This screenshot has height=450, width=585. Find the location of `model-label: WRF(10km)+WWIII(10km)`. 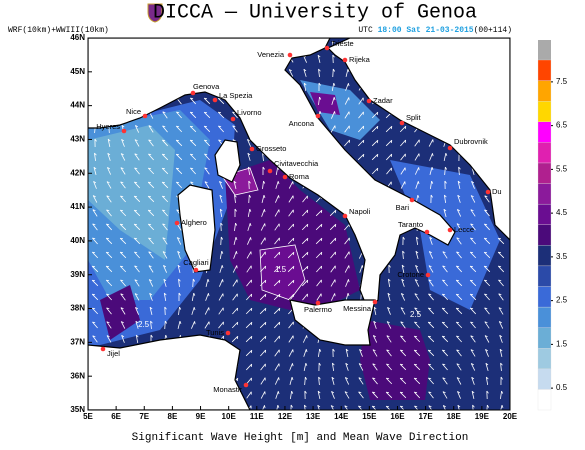

model-label: WRF(10km)+WWIII(10km) is located at coordinates (58, 30).